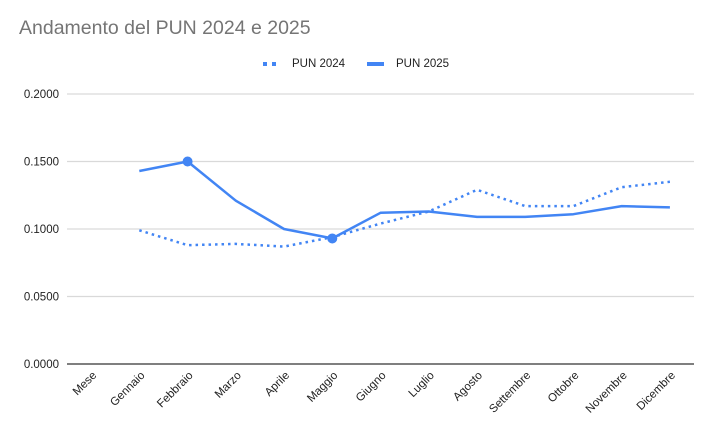 This screenshot has width=713, height=437. What do you see at coordinates (510, 393) in the screenshot?
I see `x-tick-label: Settembre` at bounding box center [510, 393].